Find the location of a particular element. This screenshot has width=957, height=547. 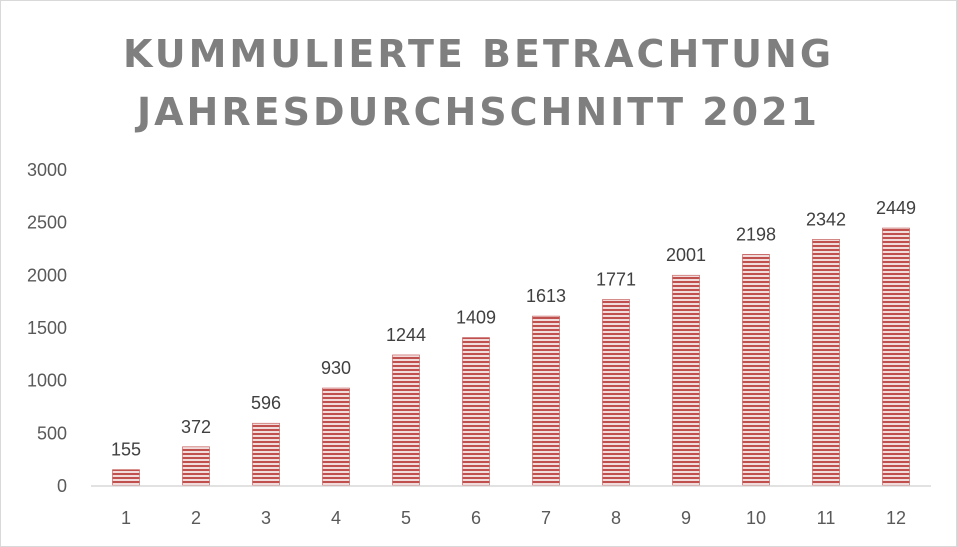

x-tick-label: 1 is located at coordinates (126, 518).